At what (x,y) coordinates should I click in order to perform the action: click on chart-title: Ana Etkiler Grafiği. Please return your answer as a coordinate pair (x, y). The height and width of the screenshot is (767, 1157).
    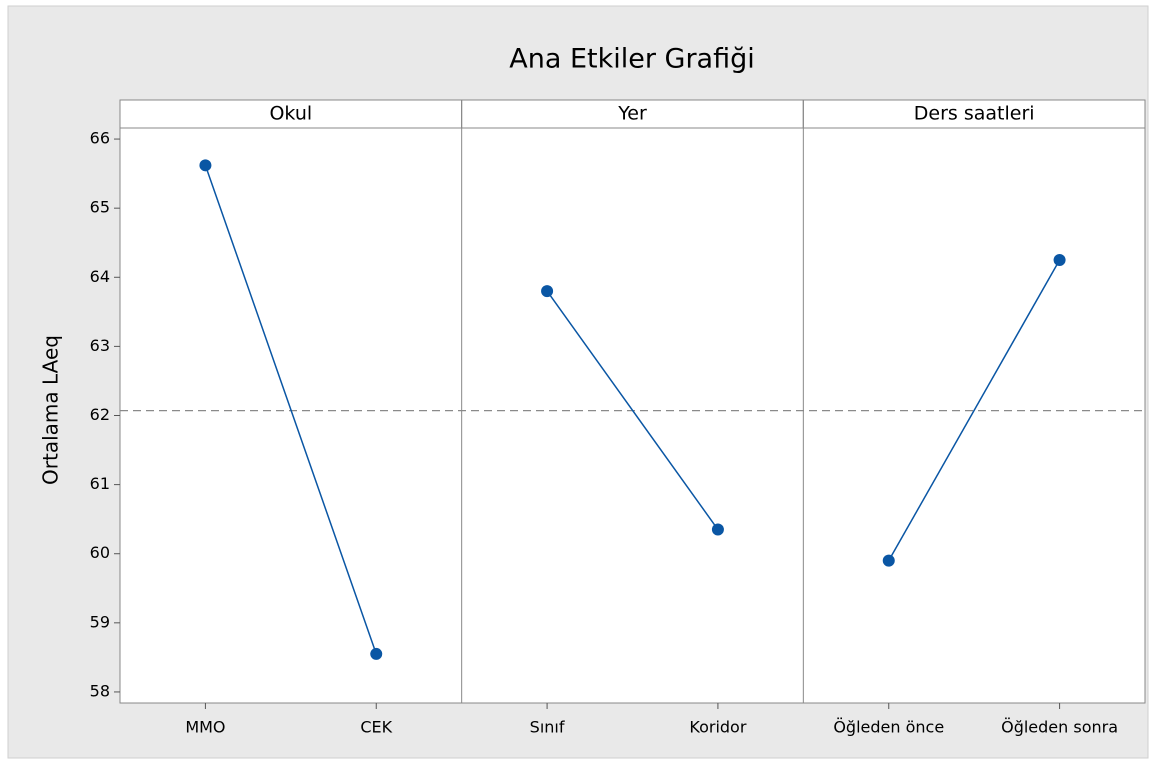
    Looking at the image, I should click on (632, 59).